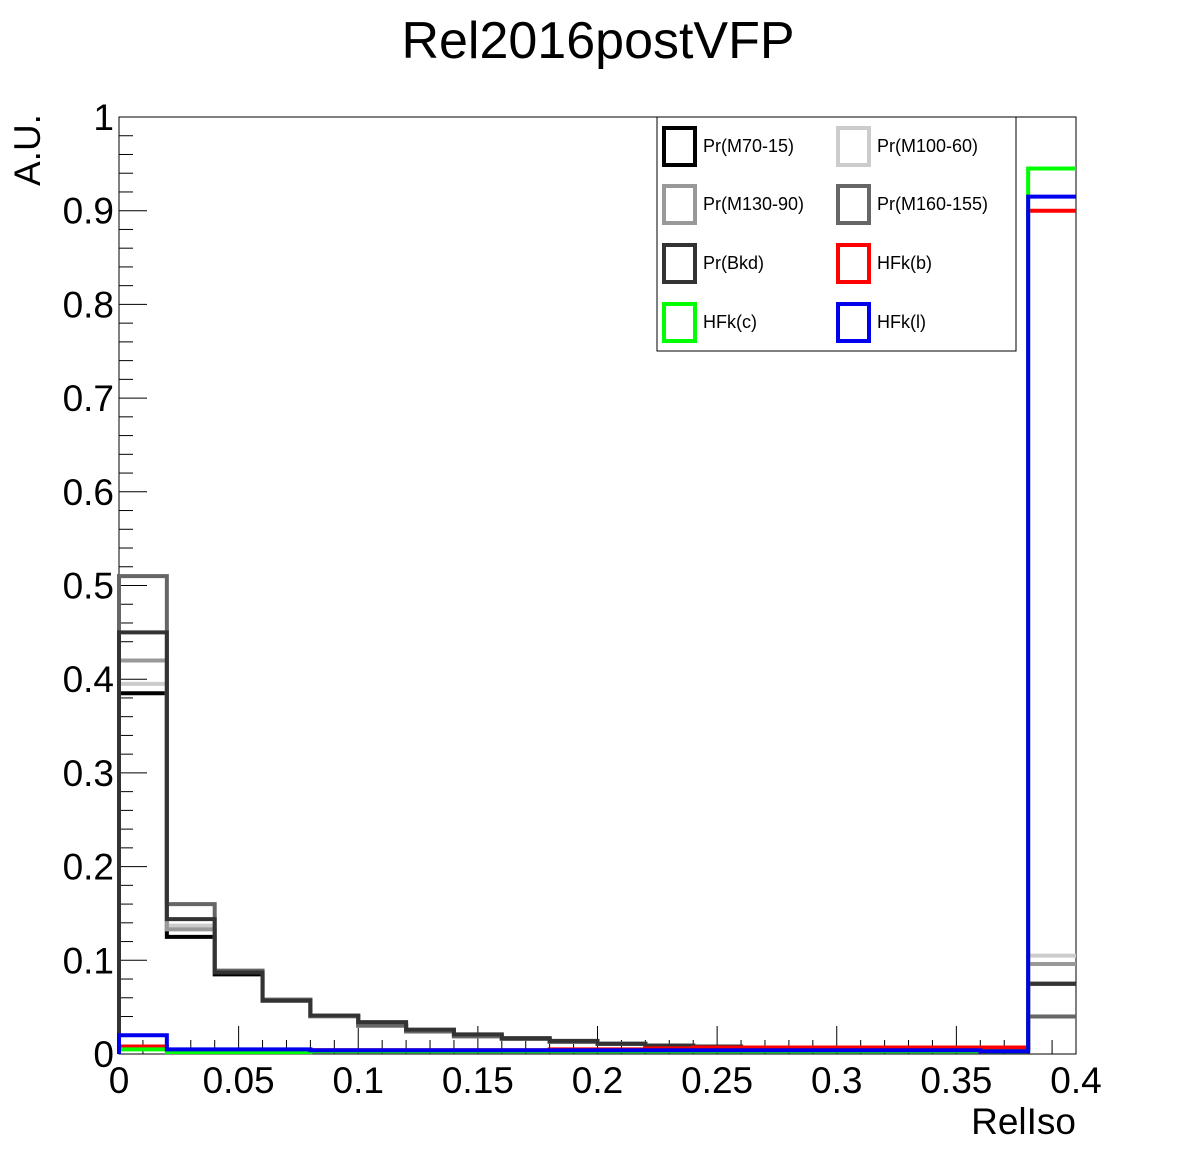  I want to click on legend-label: Pr(M130-90), so click(753, 204).